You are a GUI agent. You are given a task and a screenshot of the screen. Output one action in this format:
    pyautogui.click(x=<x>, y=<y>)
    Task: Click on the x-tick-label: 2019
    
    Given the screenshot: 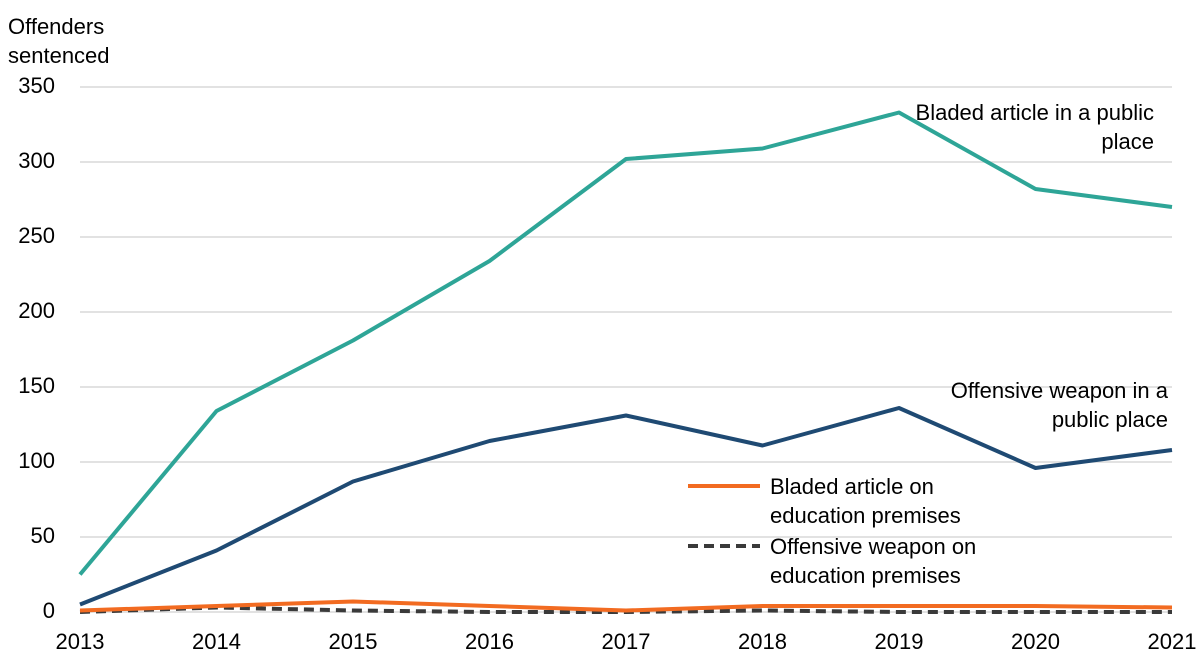 What is the action you would take?
    pyautogui.click(x=899, y=641)
    